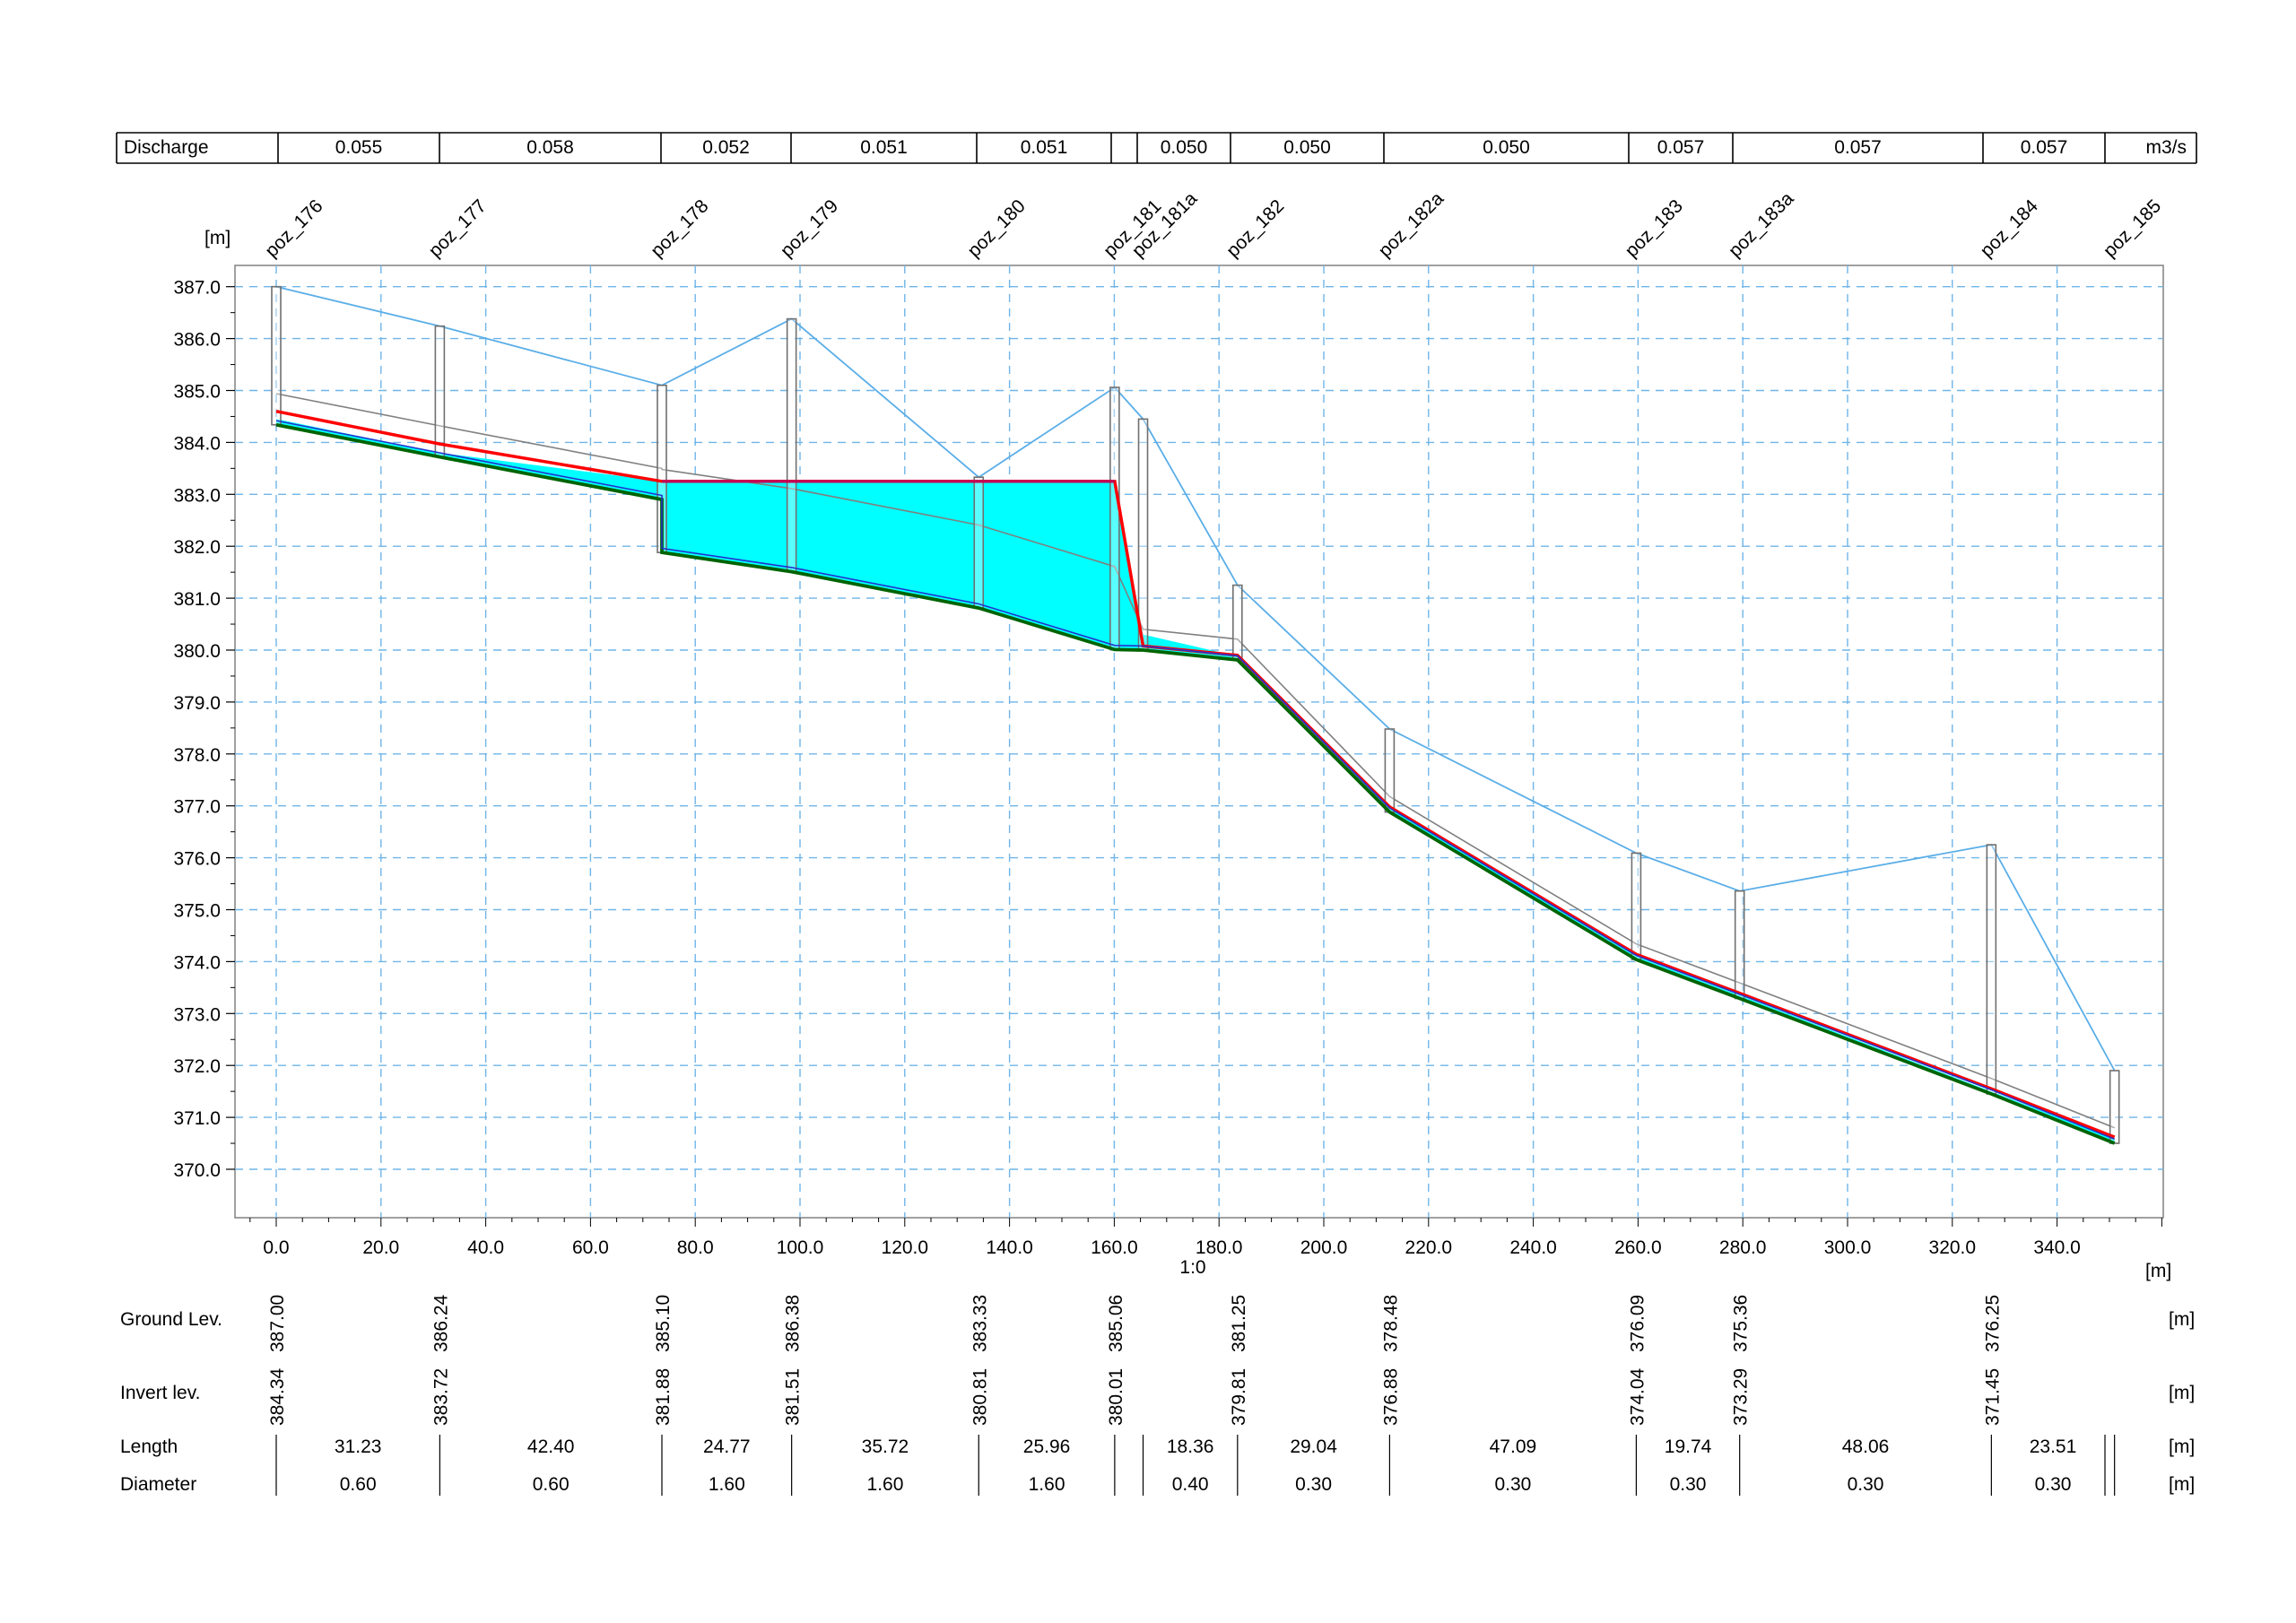 Image resolution: width=2296 pixels, height=1623 pixels. What do you see at coordinates (1743, 1247) in the screenshot?
I see `x-tick-label: 280.0` at bounding box center [1743, 1247].